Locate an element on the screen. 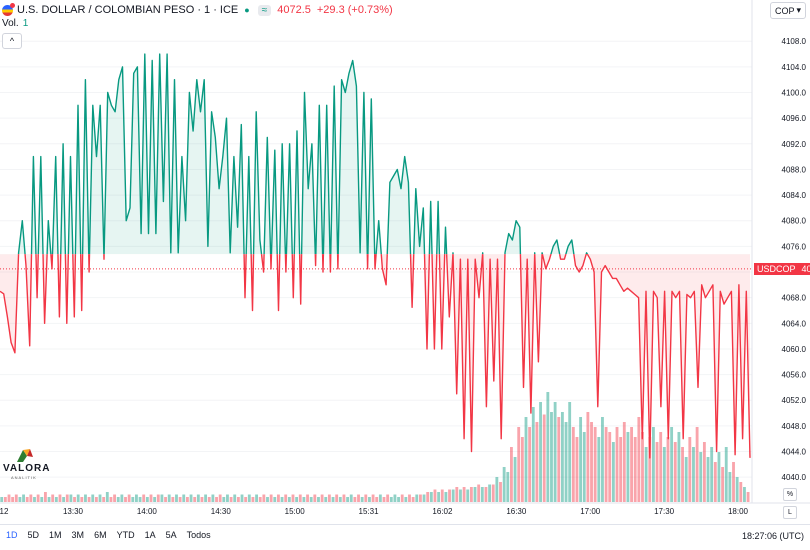 This screenshot has height=550, width=810. y-tick-label: 4100.0 is located at coordinates (794, 93).